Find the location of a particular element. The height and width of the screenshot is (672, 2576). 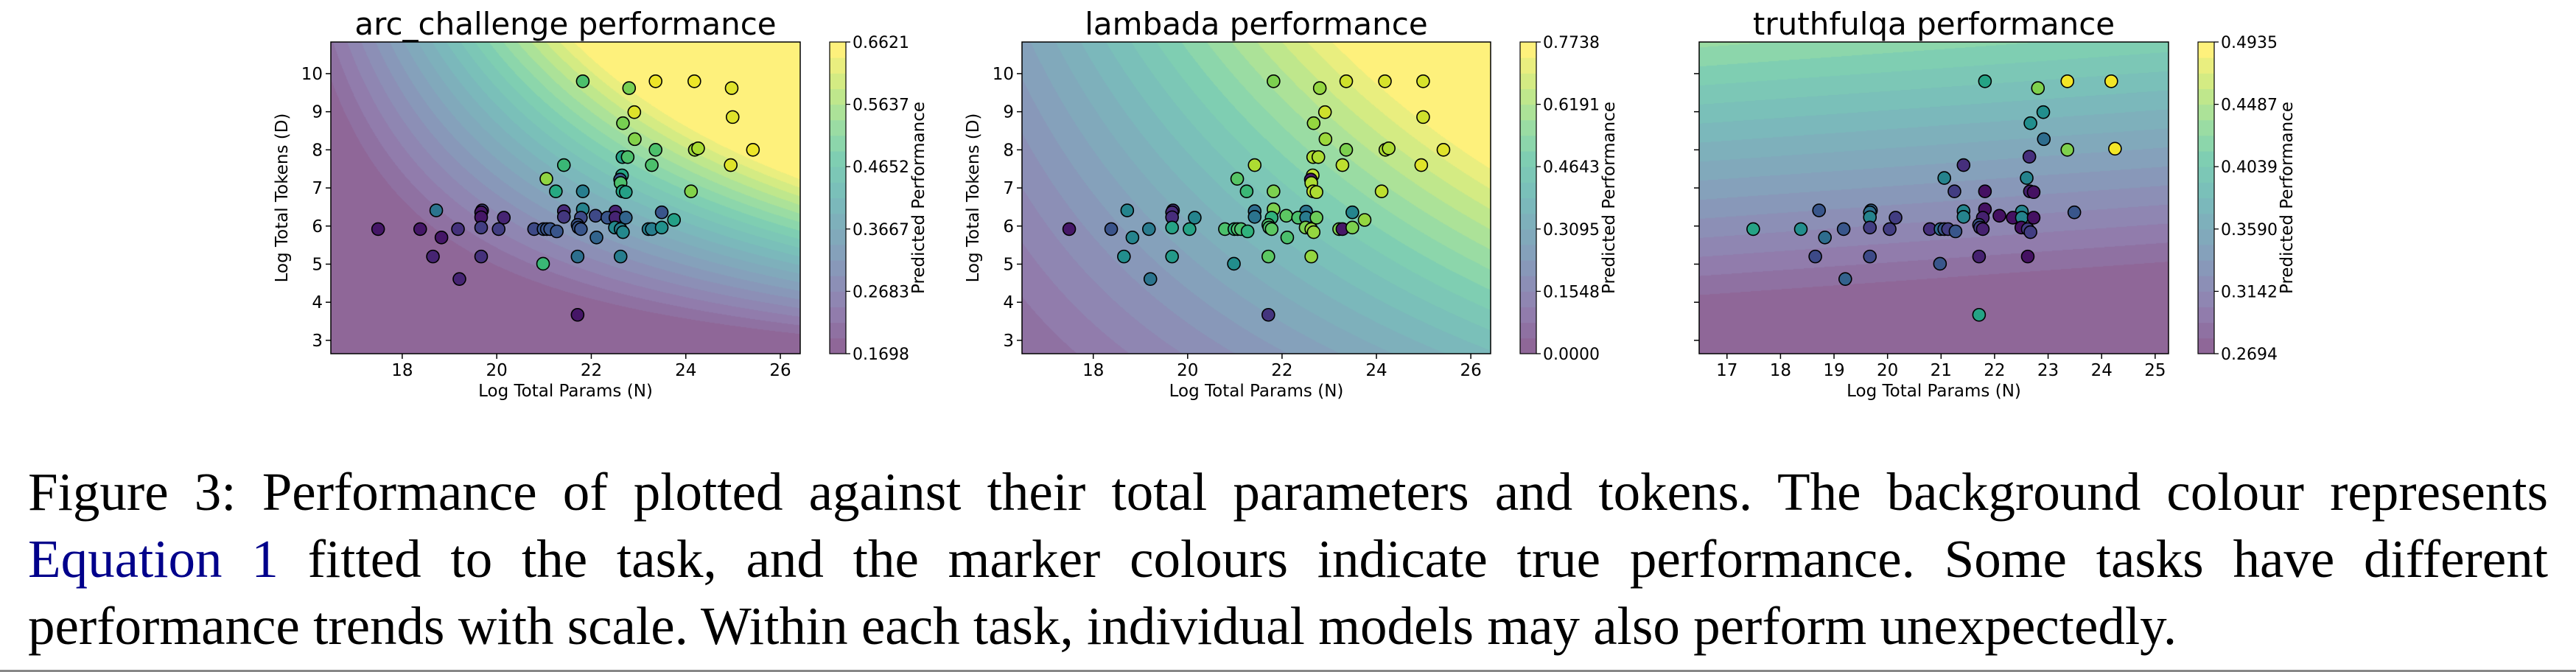

contour-background-arc-challenge is located at coordinates (565, 198).